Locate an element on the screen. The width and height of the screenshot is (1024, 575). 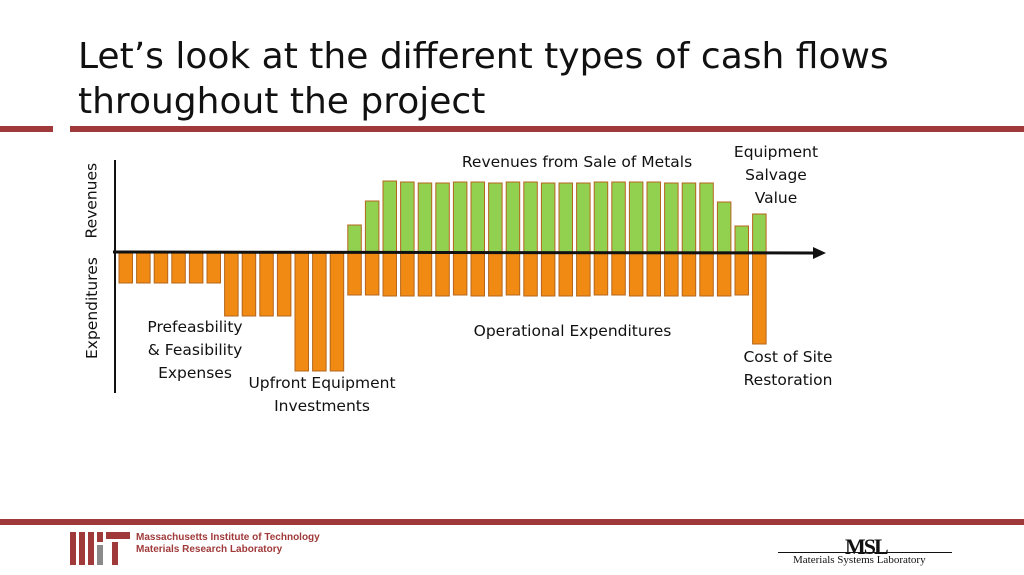
title-divider-right is located at coordinates (547, 129).